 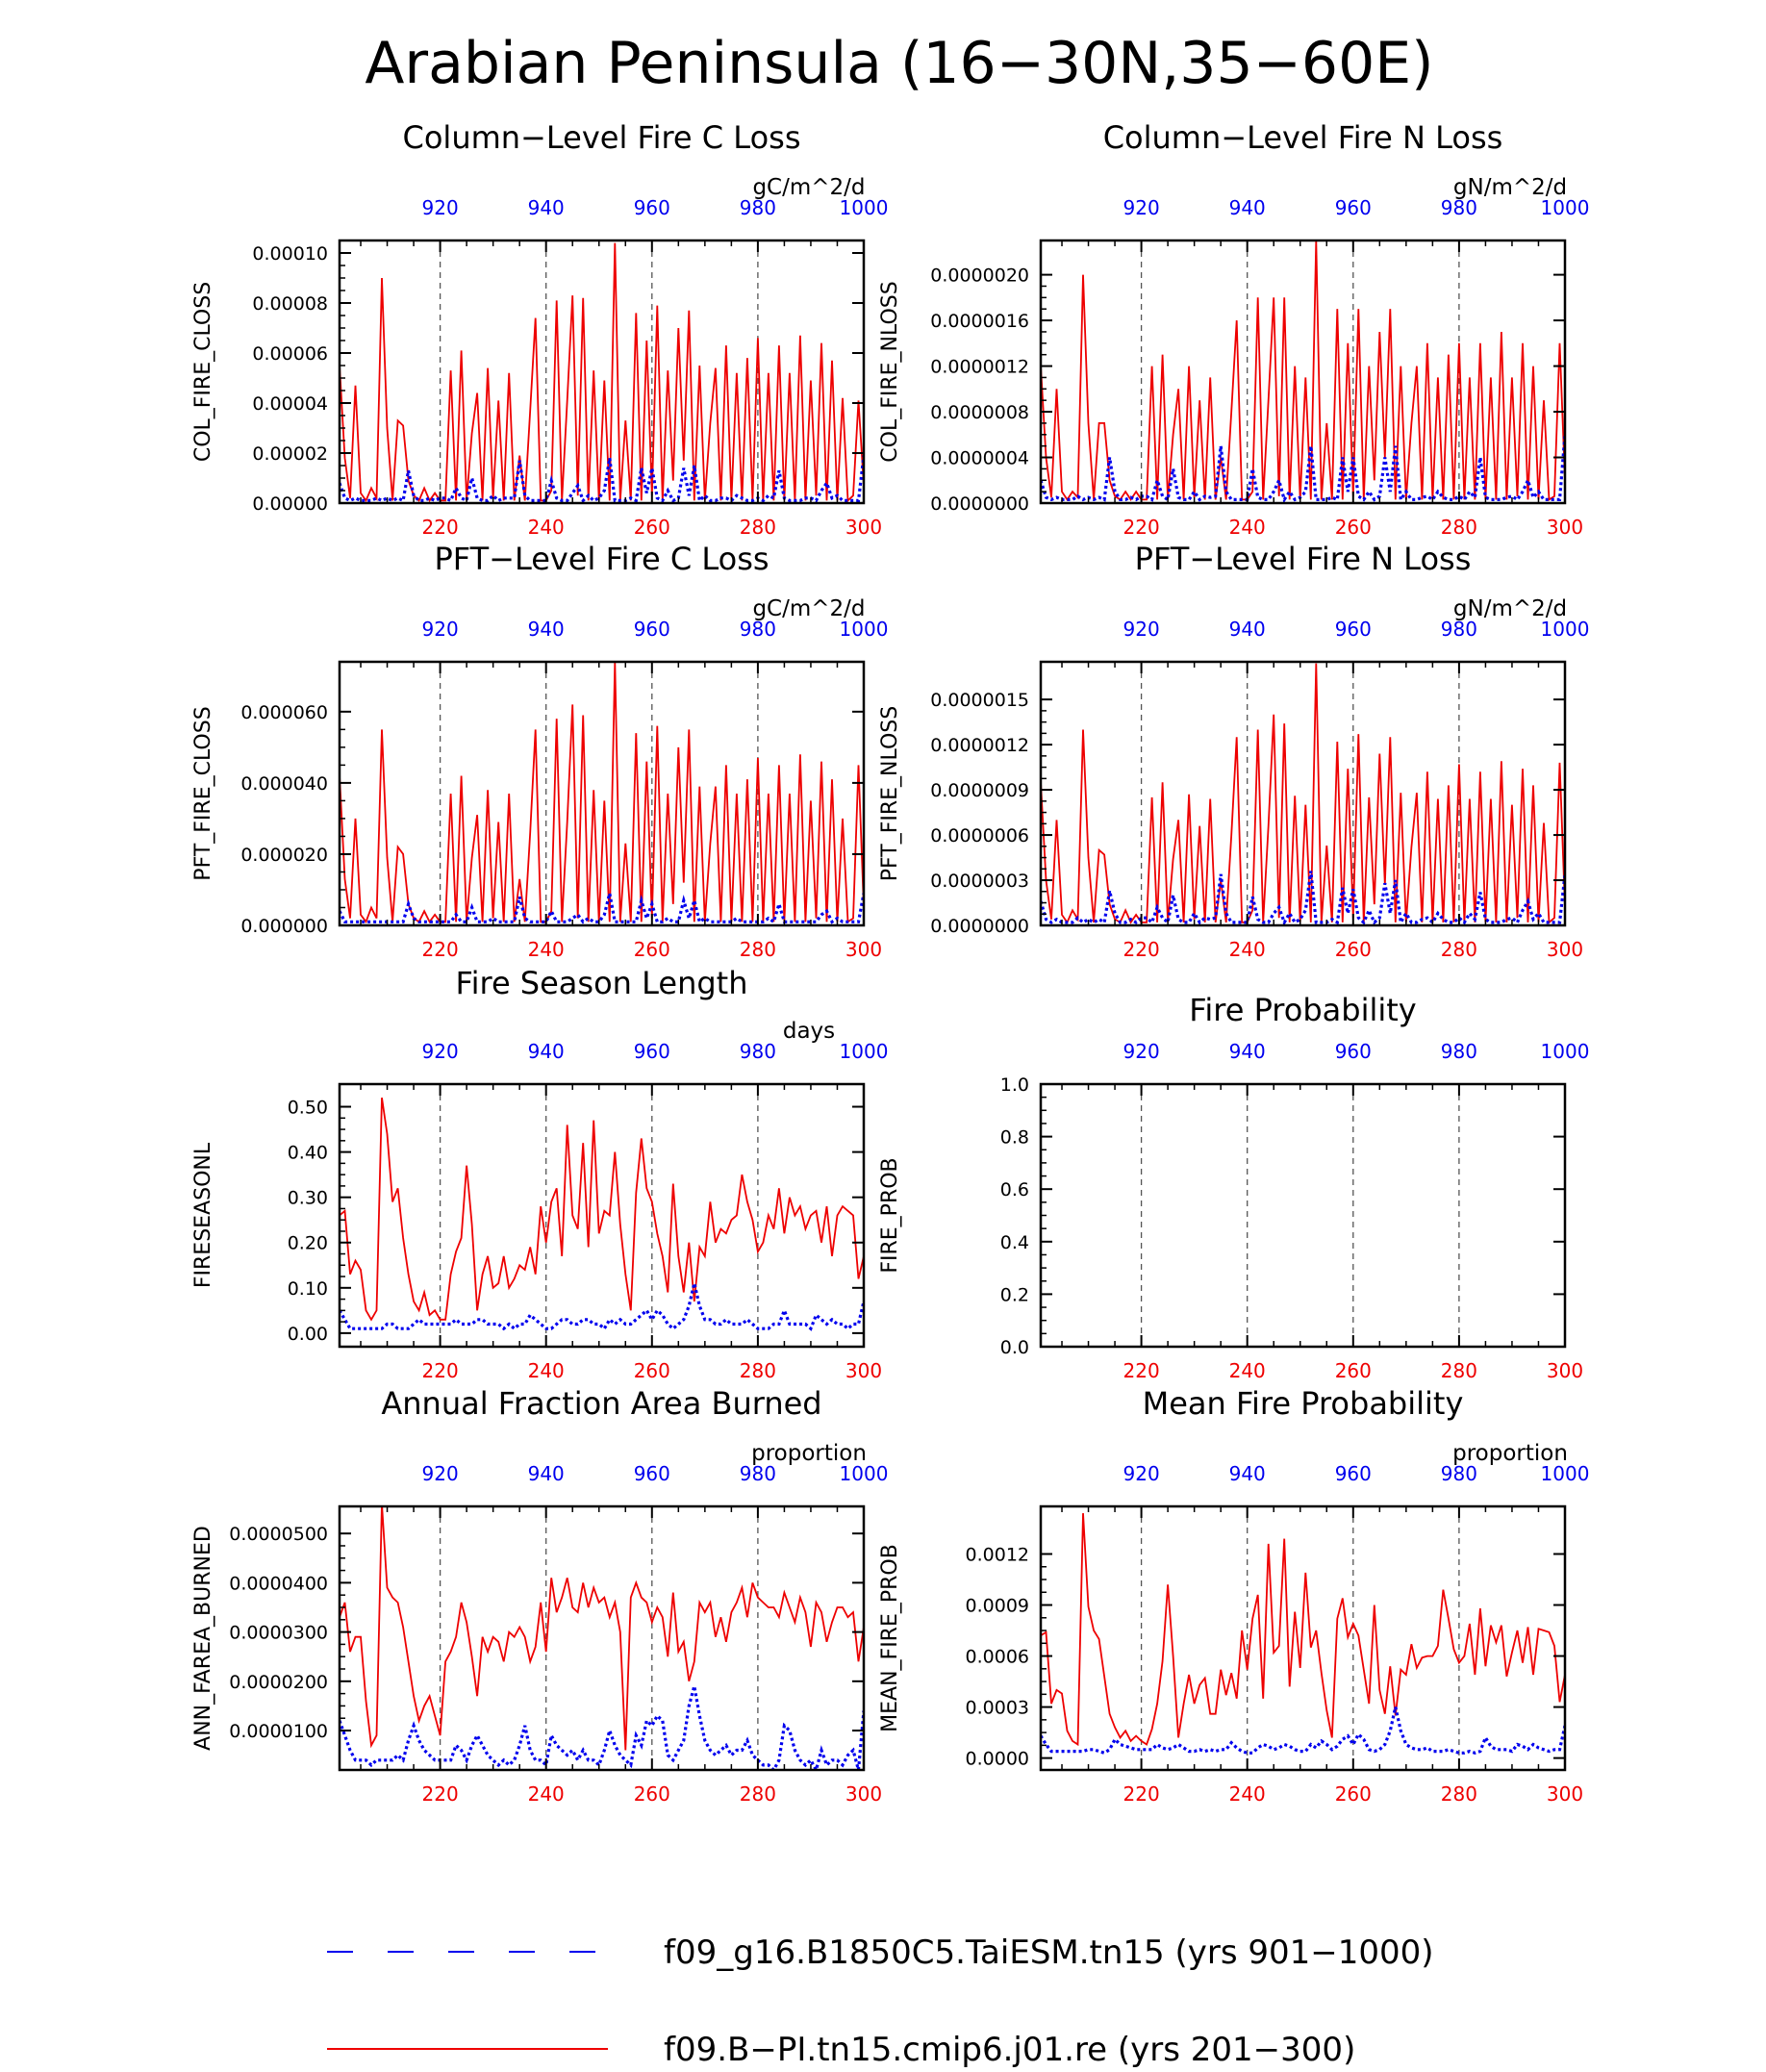 What do you see at coordinates (308, 1289) in the screenshot?
I see `y-tick-label: 0.10` at bounding box center [308, 1289].